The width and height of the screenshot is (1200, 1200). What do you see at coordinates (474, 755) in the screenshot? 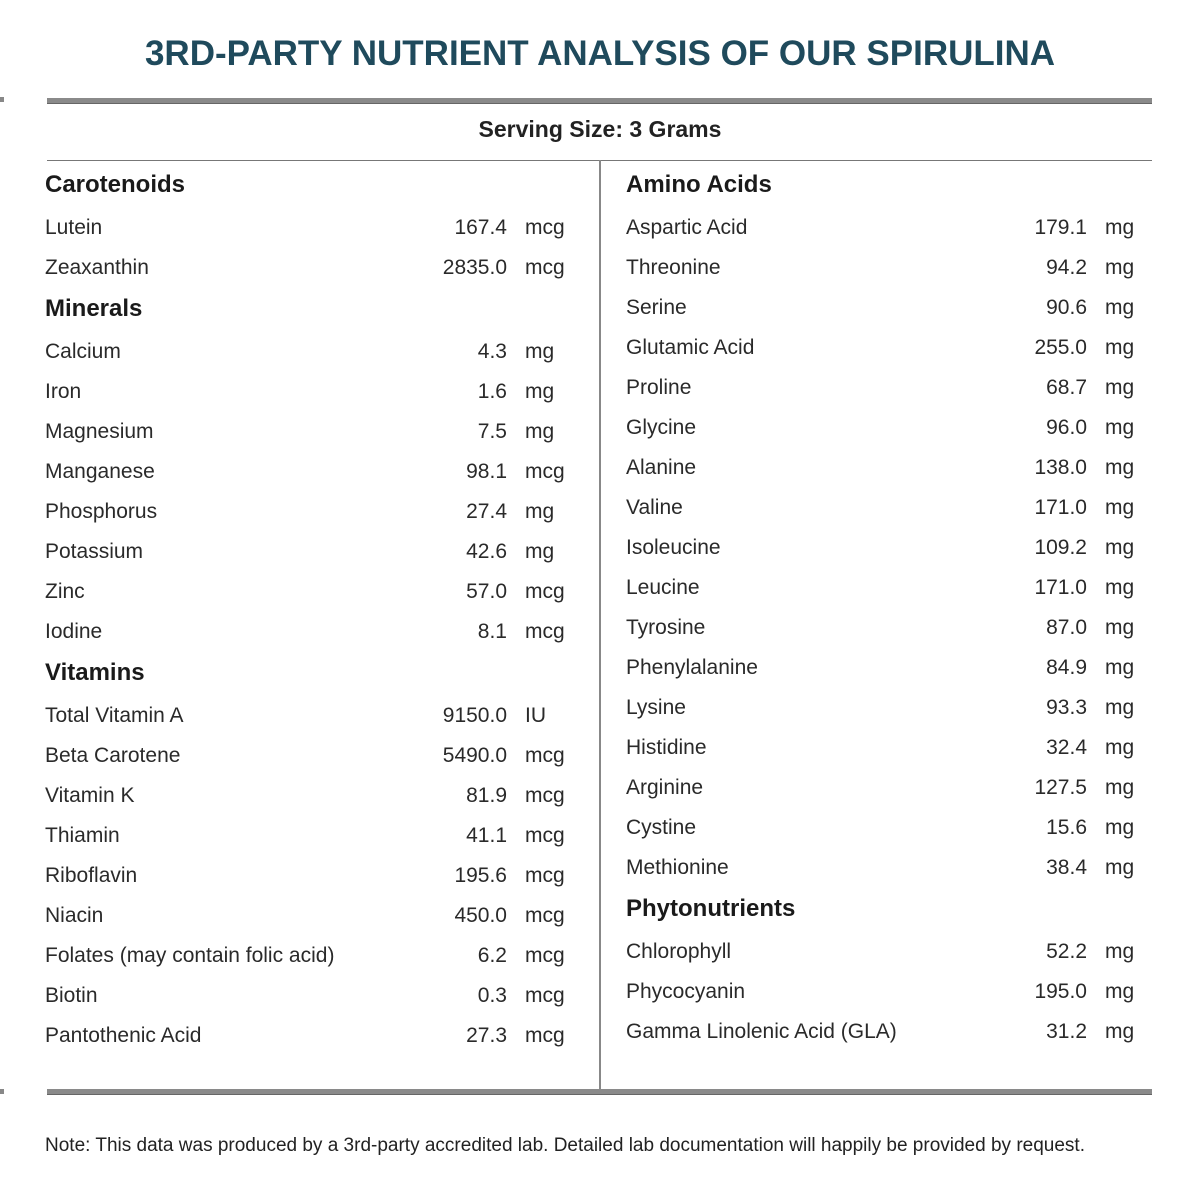
I see `nutrient-value: 5490.0` at bounding box center [474, 755].